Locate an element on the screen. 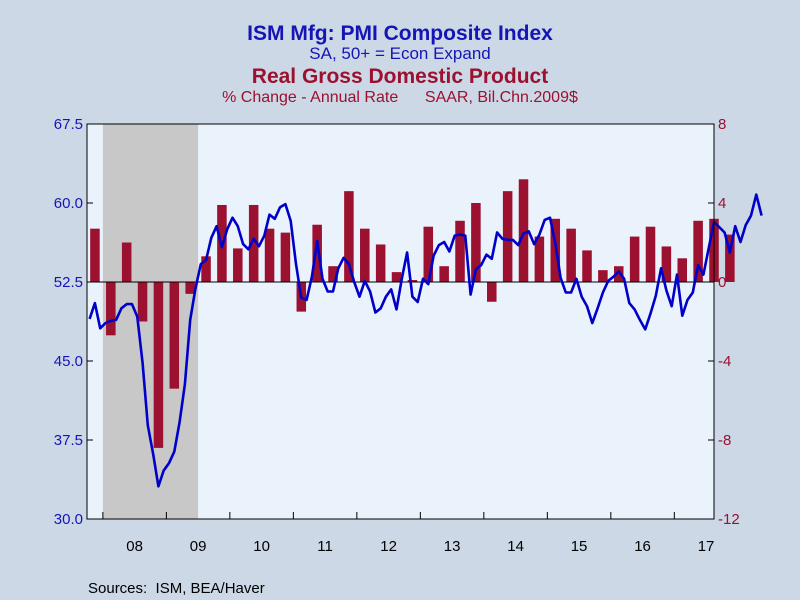 The image size is (800, 600). left-tick-label: 37.5 is located at coordinates (68, 440).